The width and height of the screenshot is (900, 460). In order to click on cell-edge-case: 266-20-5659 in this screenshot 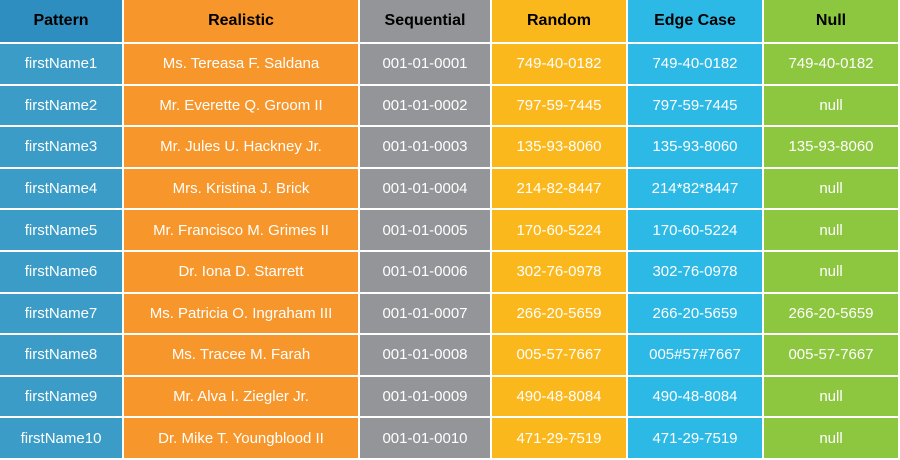, I will do `click(696, 314)`.